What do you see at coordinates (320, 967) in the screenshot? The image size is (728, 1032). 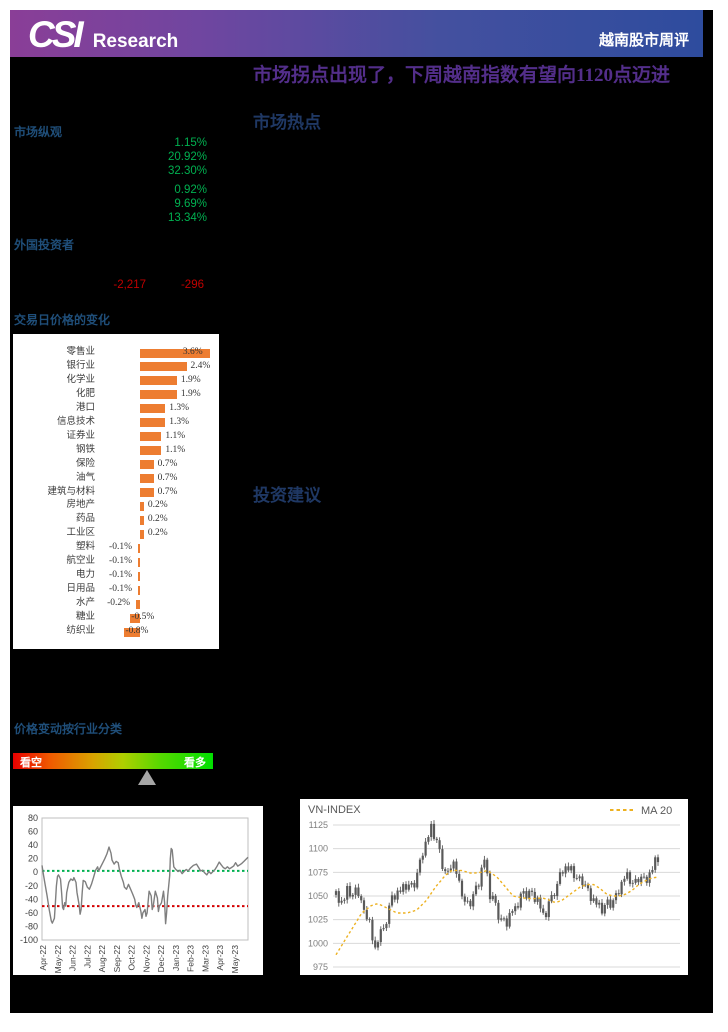 I see `svg-text: 975` at bounding box center [320, 967].